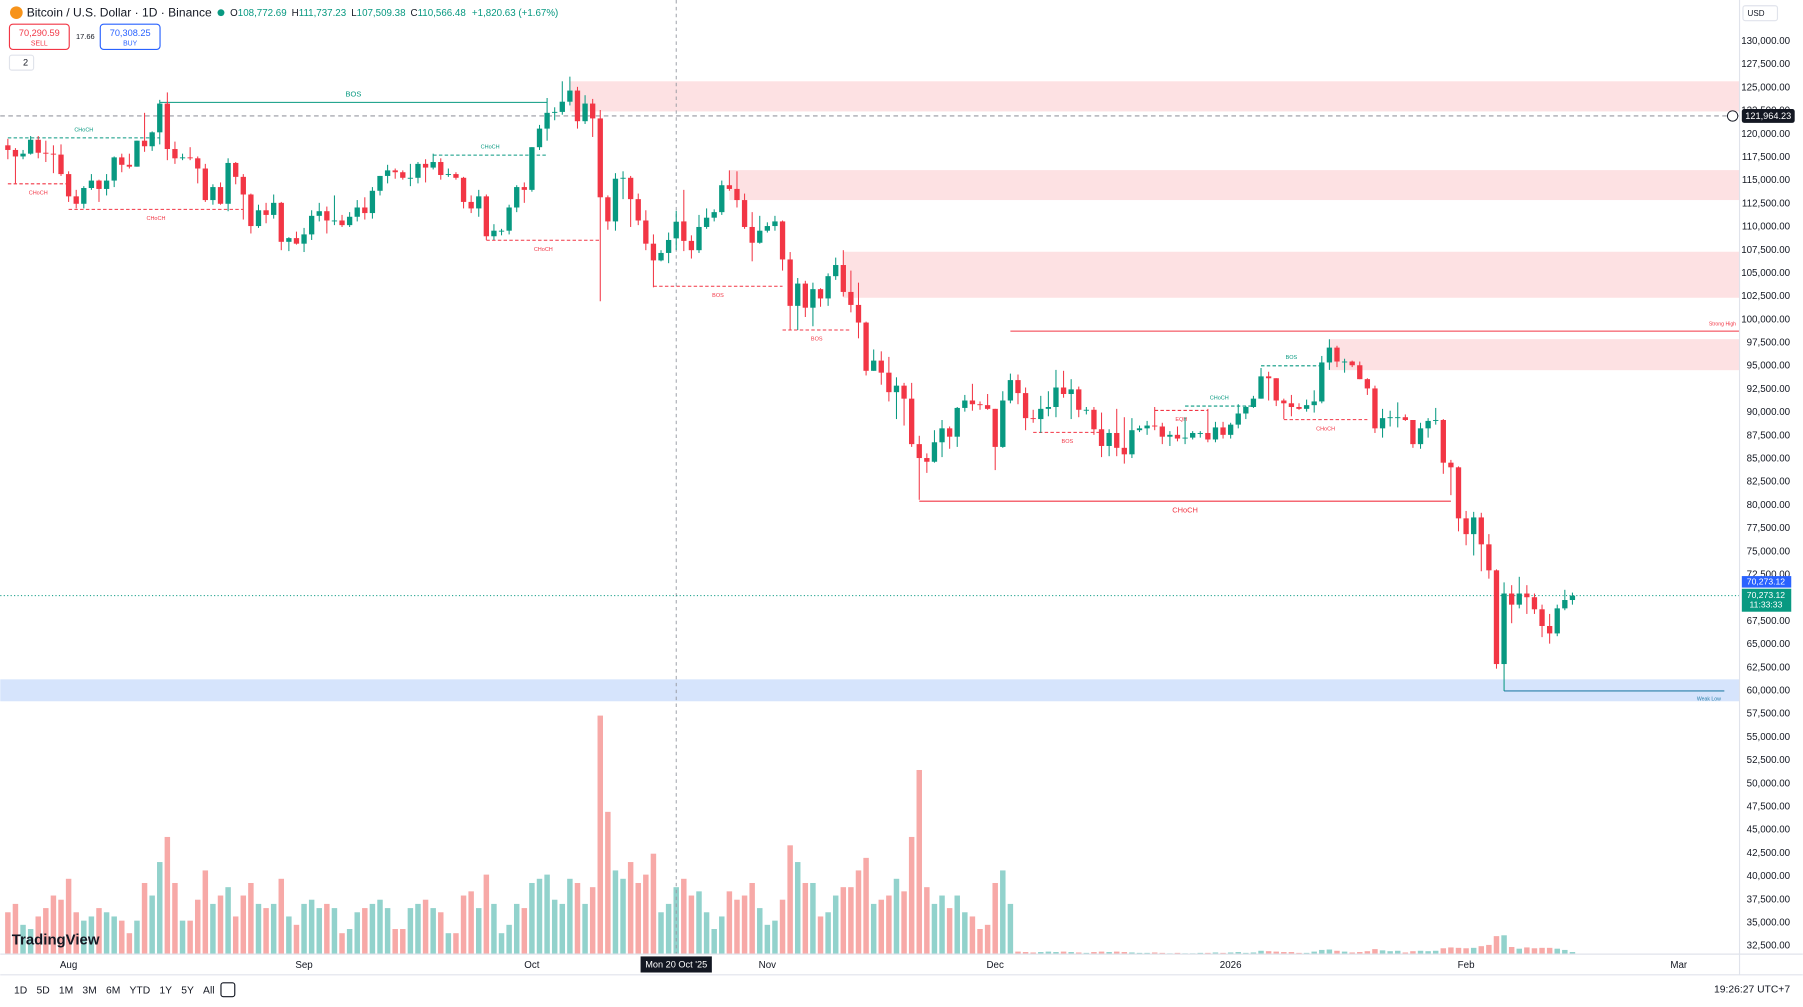 The image size is (1803, 1007). Describe the element at coordinates (1769, 343) in the screenshot. I see `y-tick-label: 97,500.00` at that location.